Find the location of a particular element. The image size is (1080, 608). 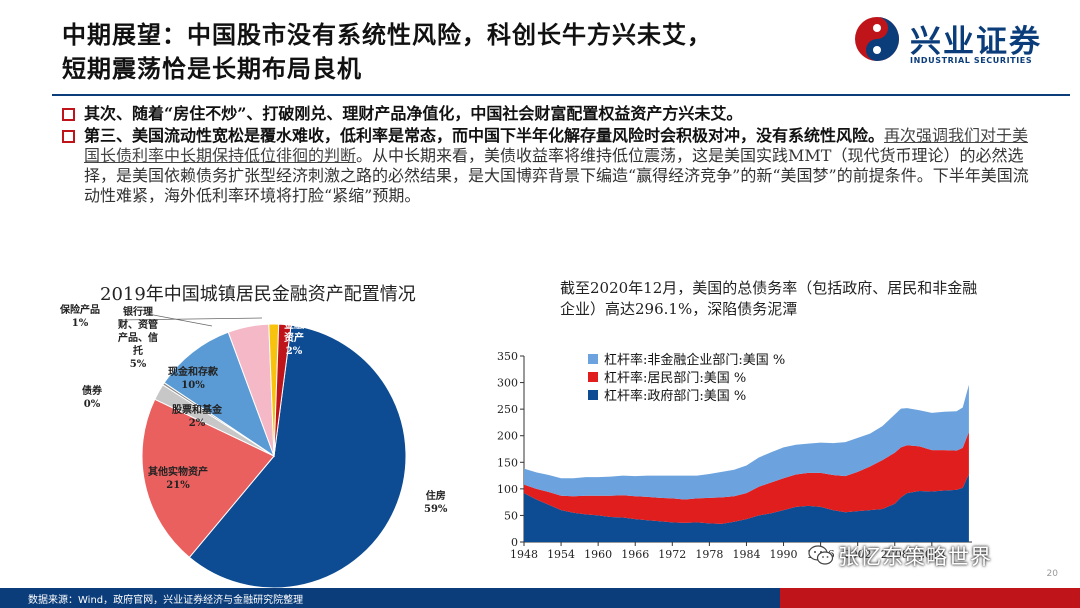

wechat-icon is located at coordinates (821, 555).